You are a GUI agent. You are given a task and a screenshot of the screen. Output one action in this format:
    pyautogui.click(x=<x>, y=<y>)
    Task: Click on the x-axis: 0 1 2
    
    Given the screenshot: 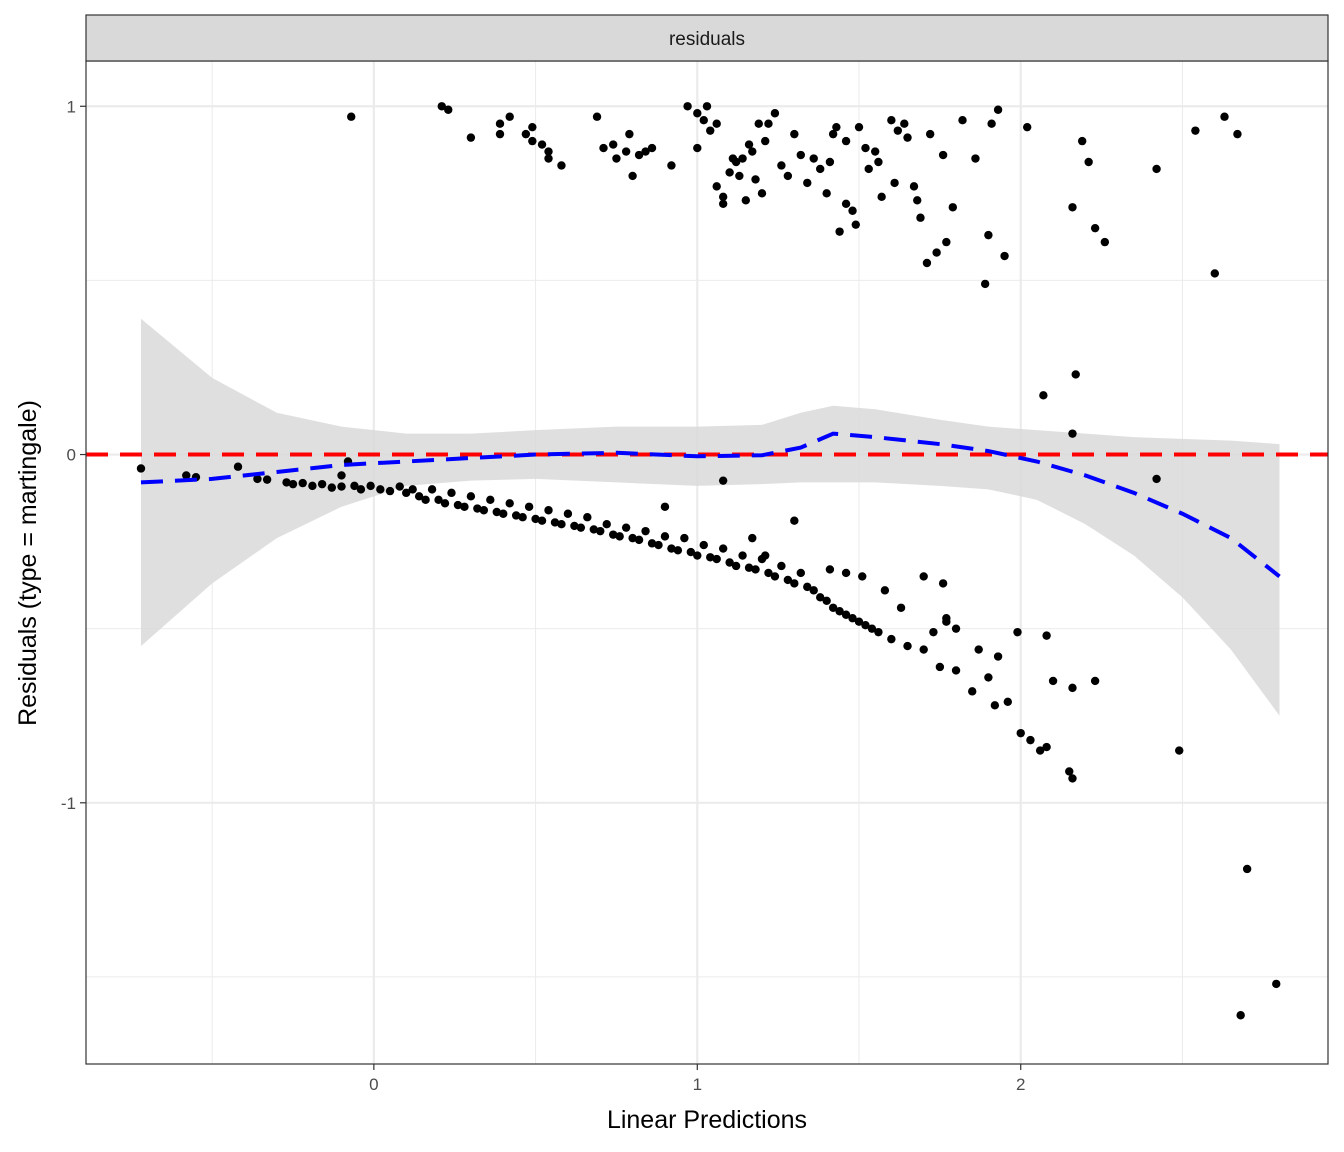 What is the action you would take?
    pyautogui.click(x=697, y=1079)
    